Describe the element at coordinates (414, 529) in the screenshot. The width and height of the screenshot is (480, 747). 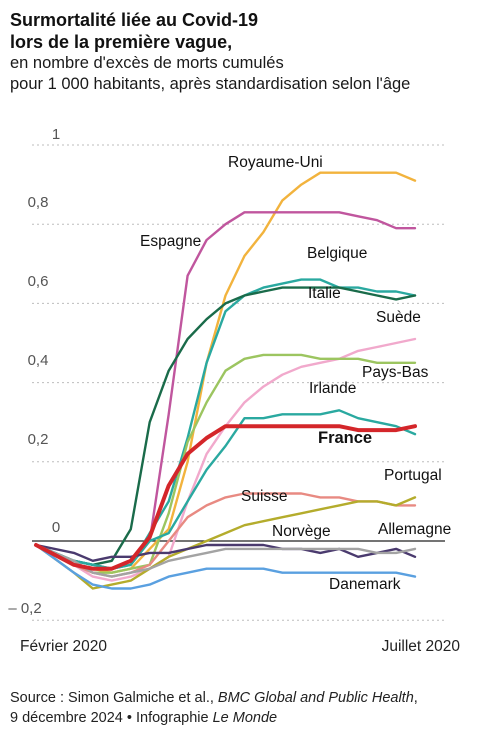
I see `series-label-allemagne: Allemagne` at that location.